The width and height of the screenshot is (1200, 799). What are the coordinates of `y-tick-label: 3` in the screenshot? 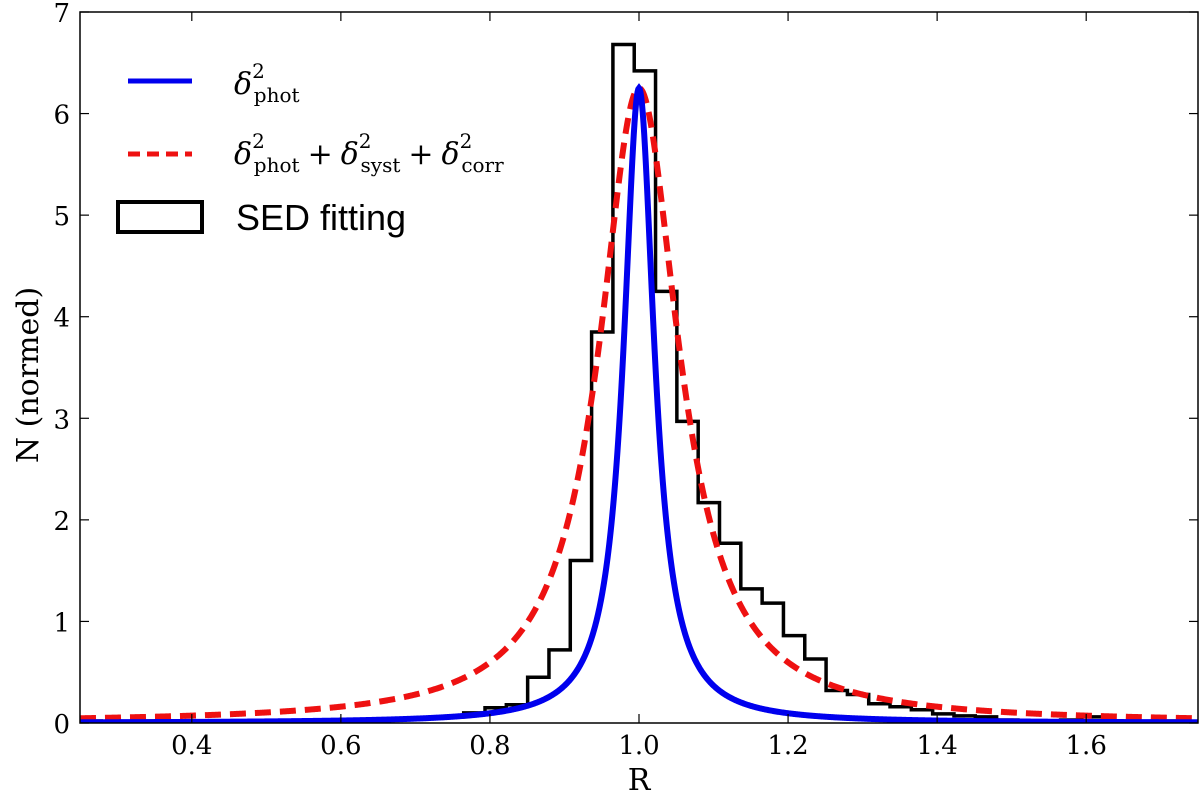 It's located at (61, 420).